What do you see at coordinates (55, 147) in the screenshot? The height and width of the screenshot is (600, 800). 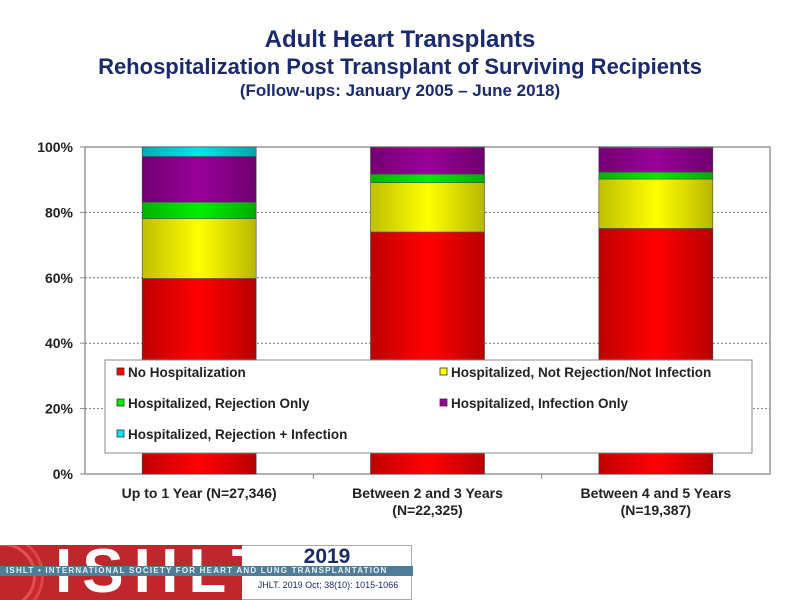 I see `y-tick-label: 100%` at bounding box center [55, 147].